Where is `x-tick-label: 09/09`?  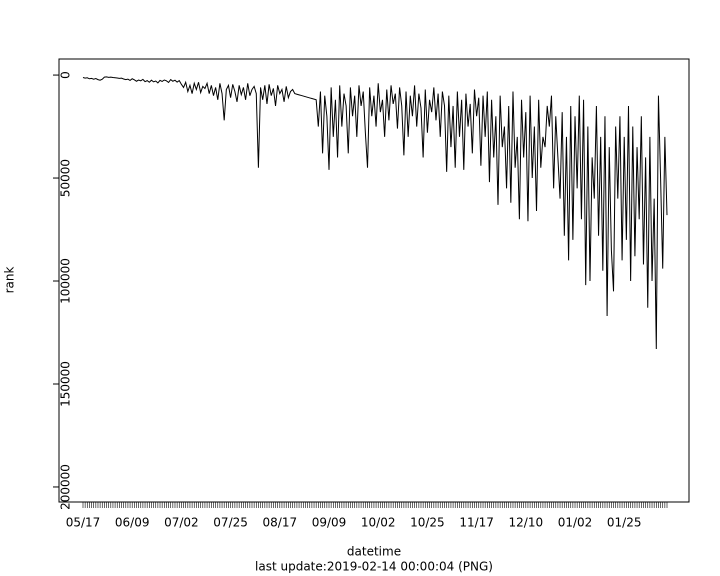 x-tick-label: 09/09 is located at coordinates (329, 523).